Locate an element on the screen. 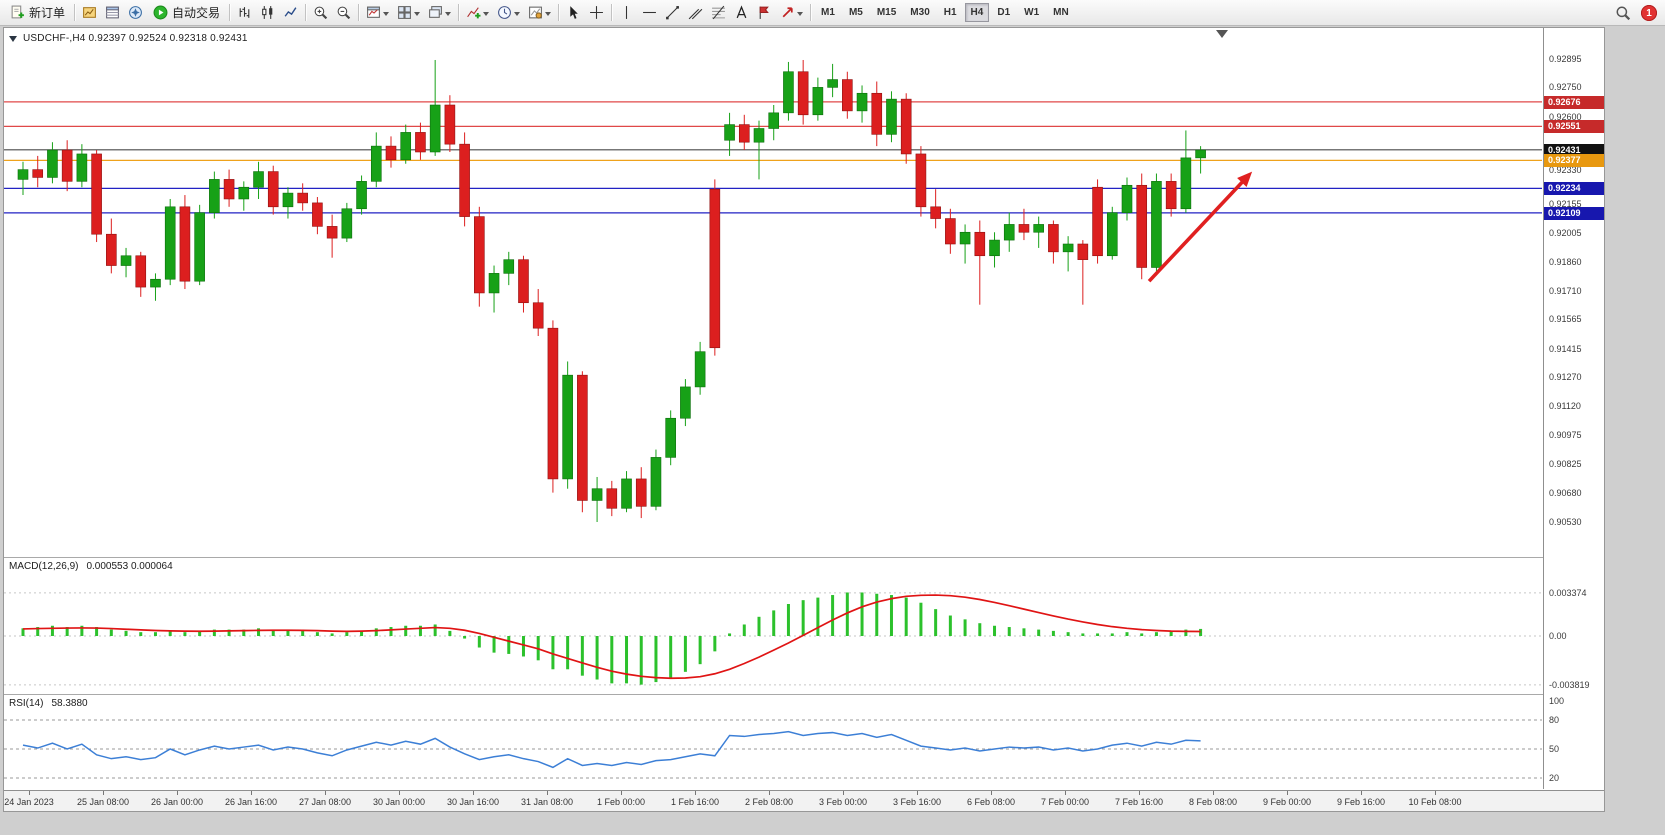 This screenshot has width=1665, height=835. timeframe-button-d1: D1 is located at coordinates (1003, 12).